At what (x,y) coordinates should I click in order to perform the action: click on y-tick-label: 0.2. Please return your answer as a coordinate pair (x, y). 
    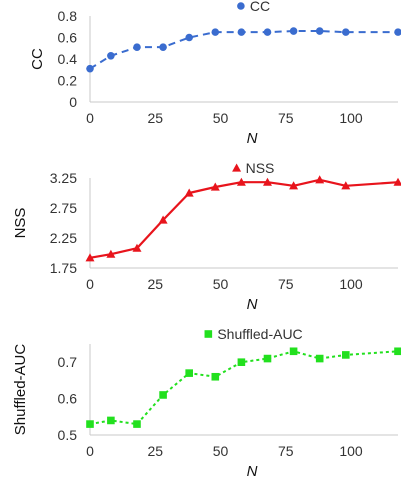
    Looking at the image, I should click on (68, 81).